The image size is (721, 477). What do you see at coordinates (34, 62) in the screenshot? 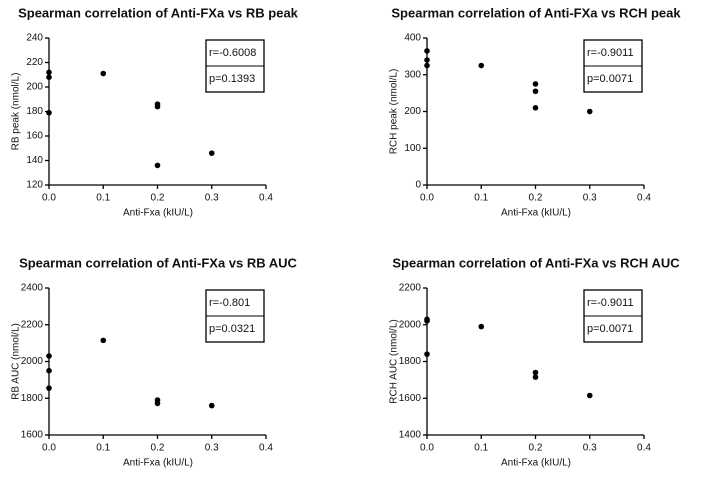
I see `y-tick-label: 220` at bounding box center [34, 62].